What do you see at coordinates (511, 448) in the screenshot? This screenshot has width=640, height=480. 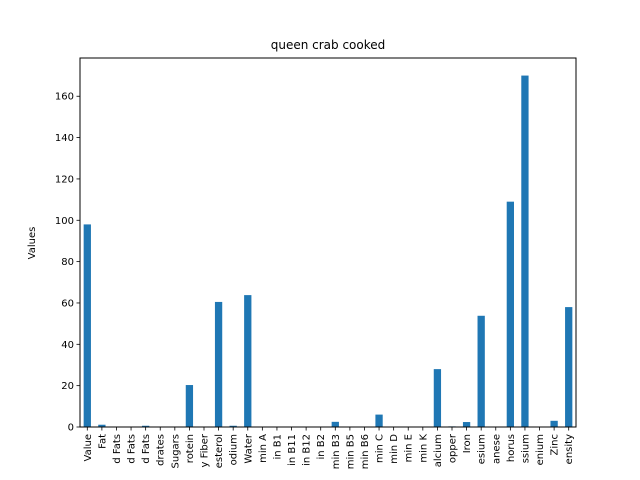 I see `x-tick-label: horus` at bounding box center [511, 448].